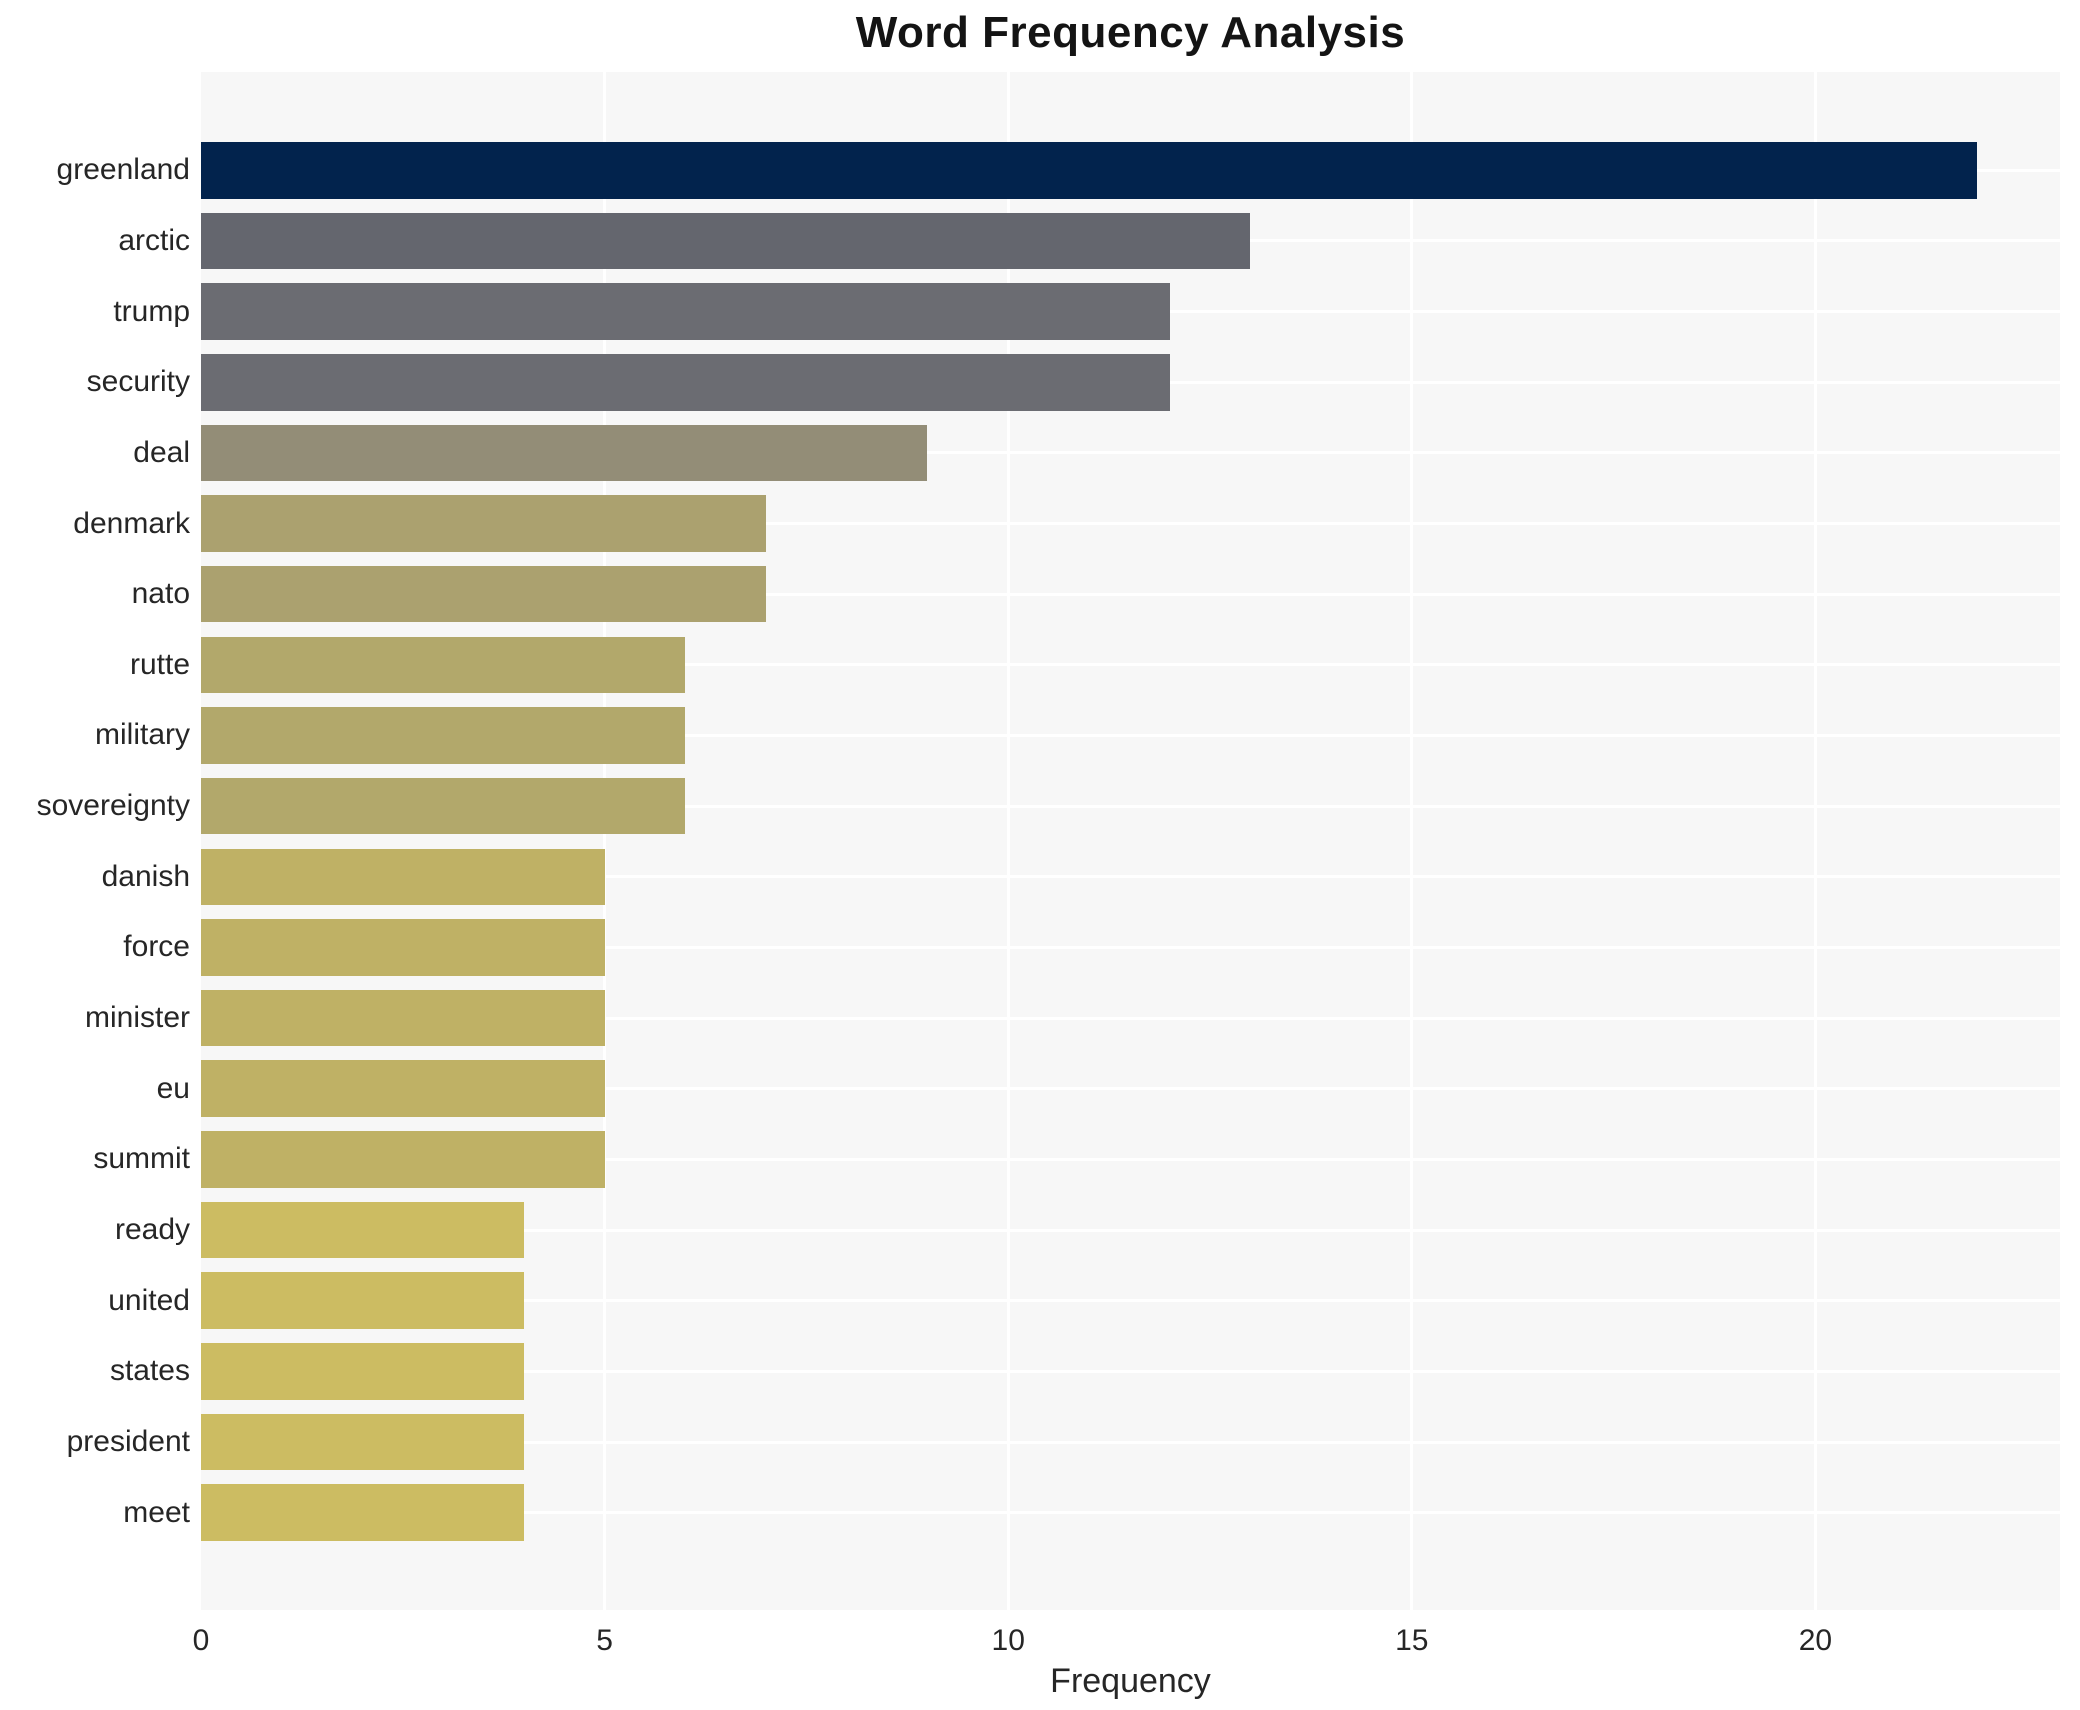 The height and width of the screenshot is (1710, 2080). I want to click on x-tick-label: 5, so click(604, 1640).